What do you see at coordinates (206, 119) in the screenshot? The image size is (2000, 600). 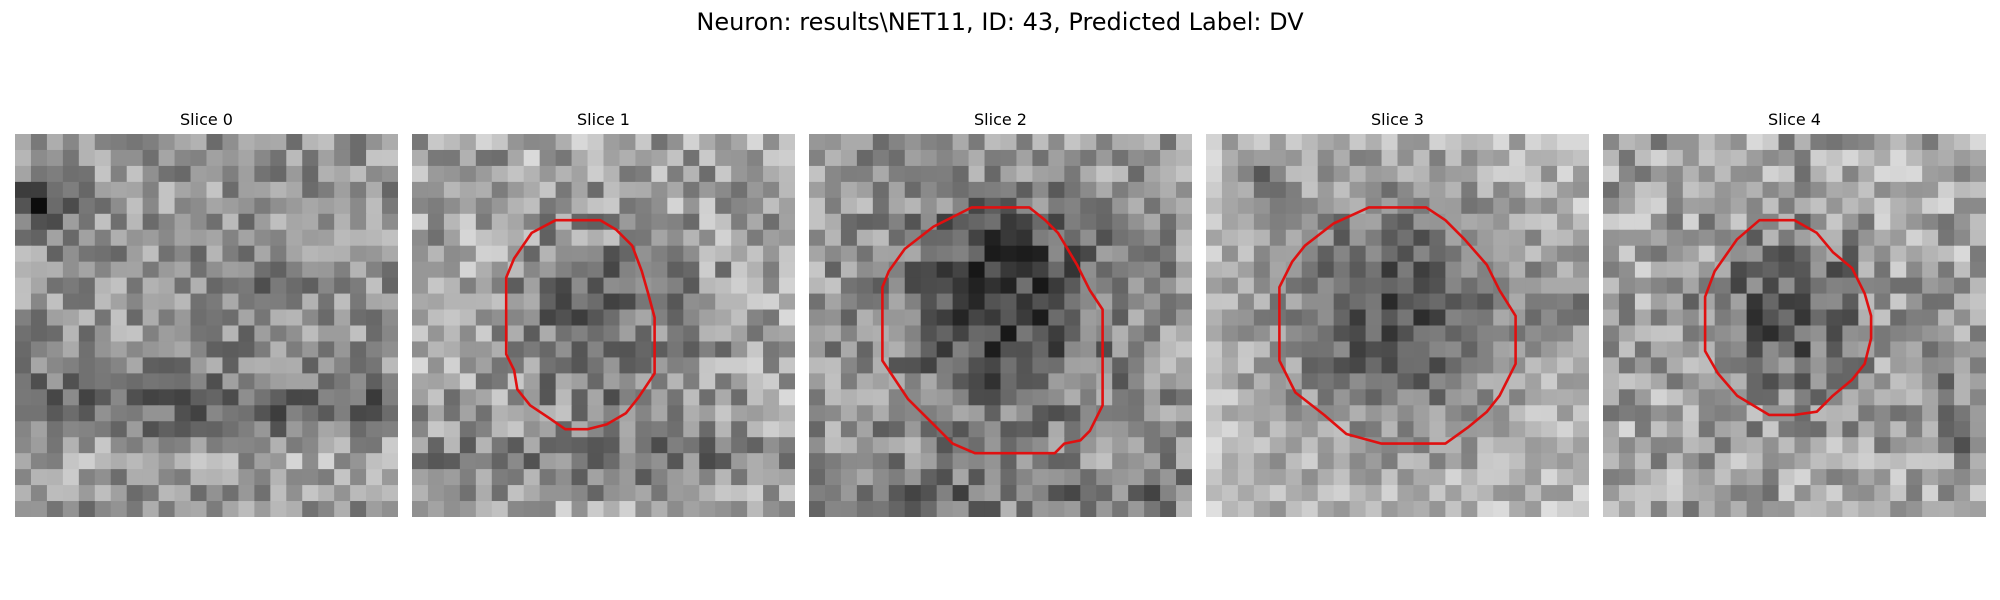 I see `slice-title: Slice 0` at bounding box center [206, 119].